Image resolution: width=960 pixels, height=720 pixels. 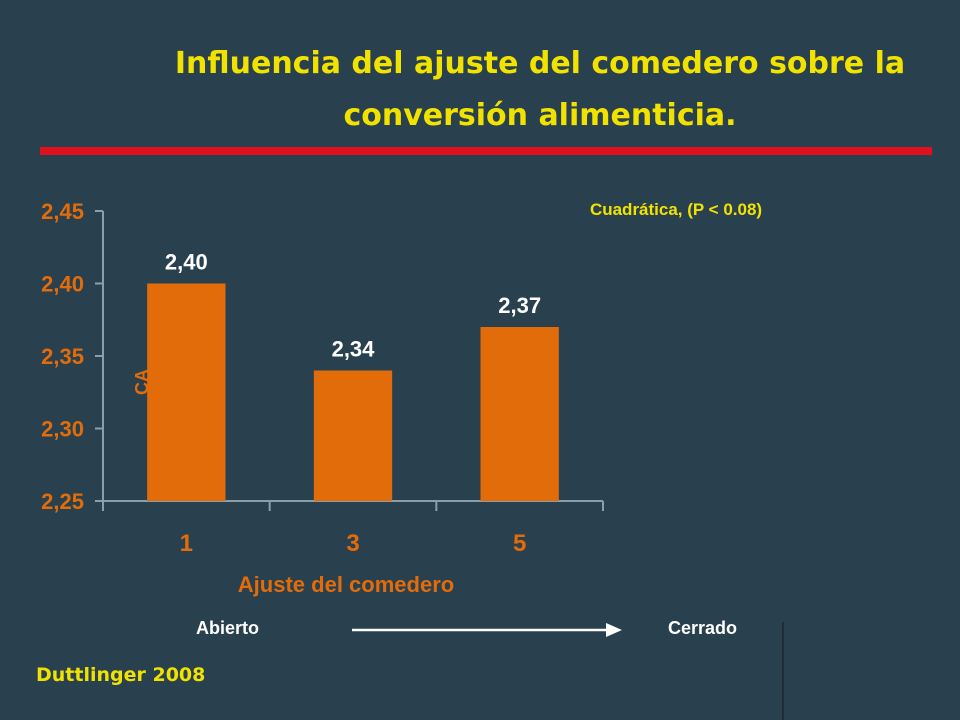 I want to click on x-axis-label: Ajuste del comedero, so click(x=346, y=584).